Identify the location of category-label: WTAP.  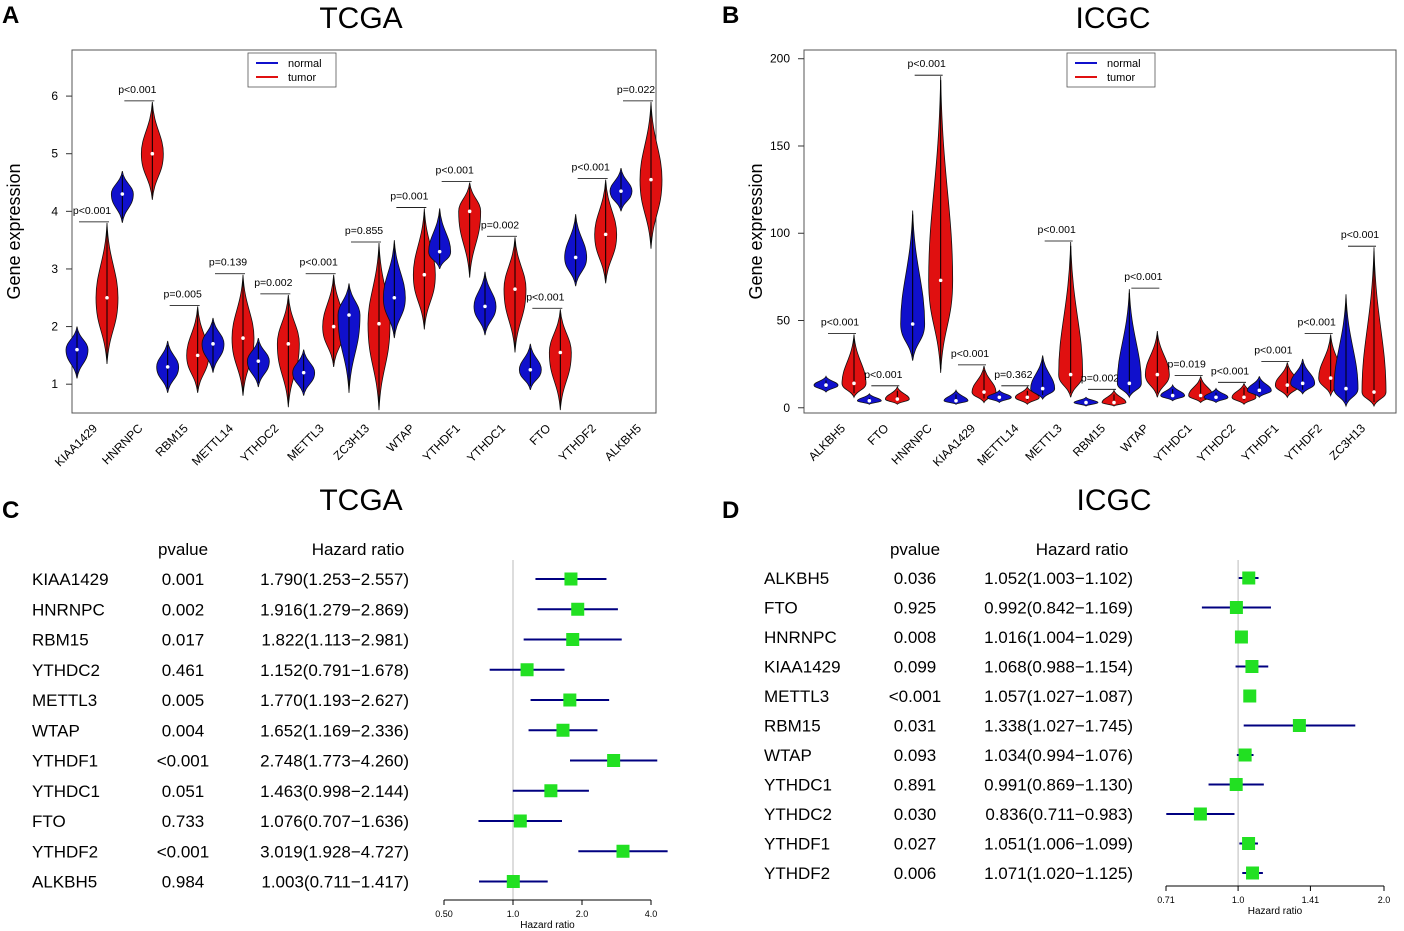
(1135, 438).